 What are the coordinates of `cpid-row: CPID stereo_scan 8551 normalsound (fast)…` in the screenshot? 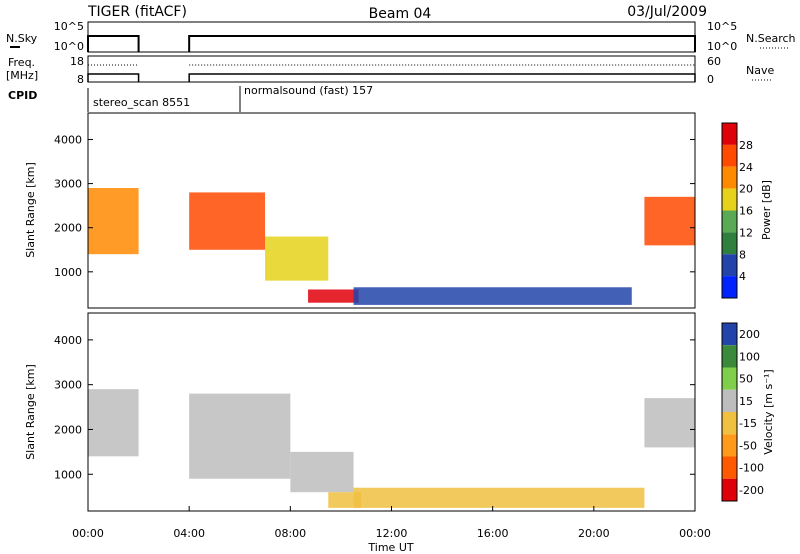 It's located at (190, 98).